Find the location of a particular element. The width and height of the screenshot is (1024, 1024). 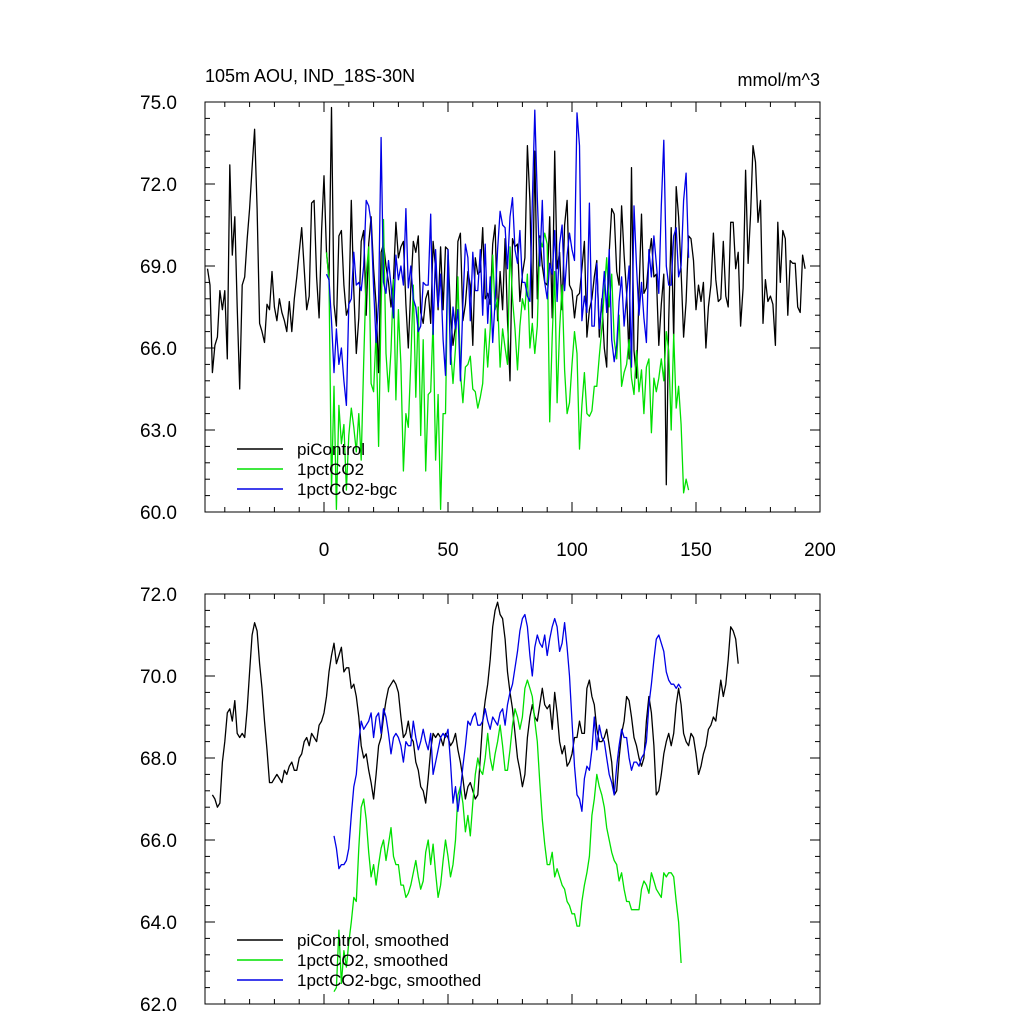

x-tick-label: 150 is located at coordinates (696, 550).